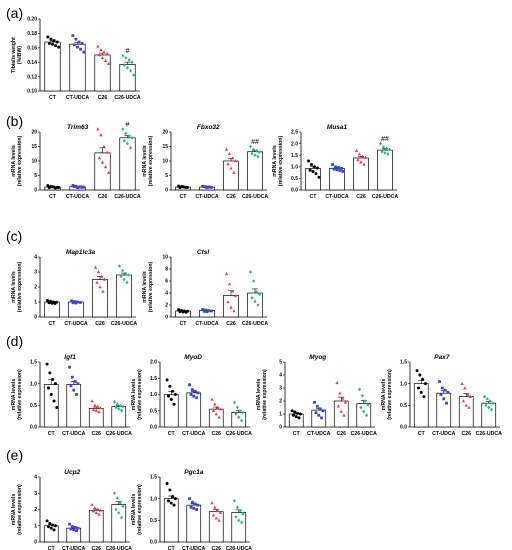 Image resolution: width=512 pixels, height=550 pixels. I want to click on y-tick-label: 0.0, so click(153, 543).